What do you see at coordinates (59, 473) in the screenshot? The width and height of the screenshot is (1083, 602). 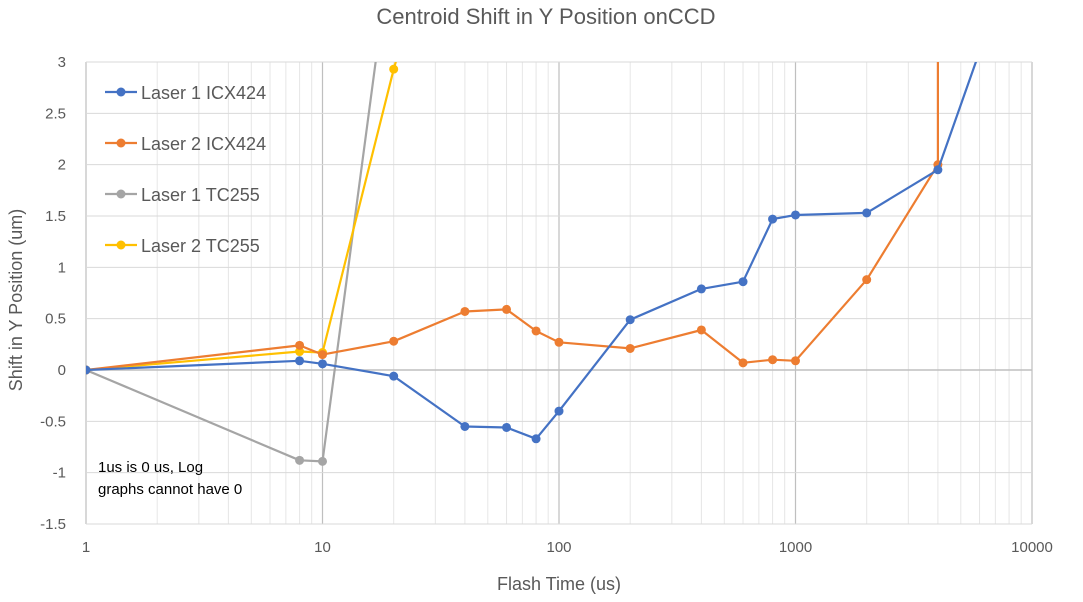 I see `y-tick-label: -1` at bounding box center [59, 473].